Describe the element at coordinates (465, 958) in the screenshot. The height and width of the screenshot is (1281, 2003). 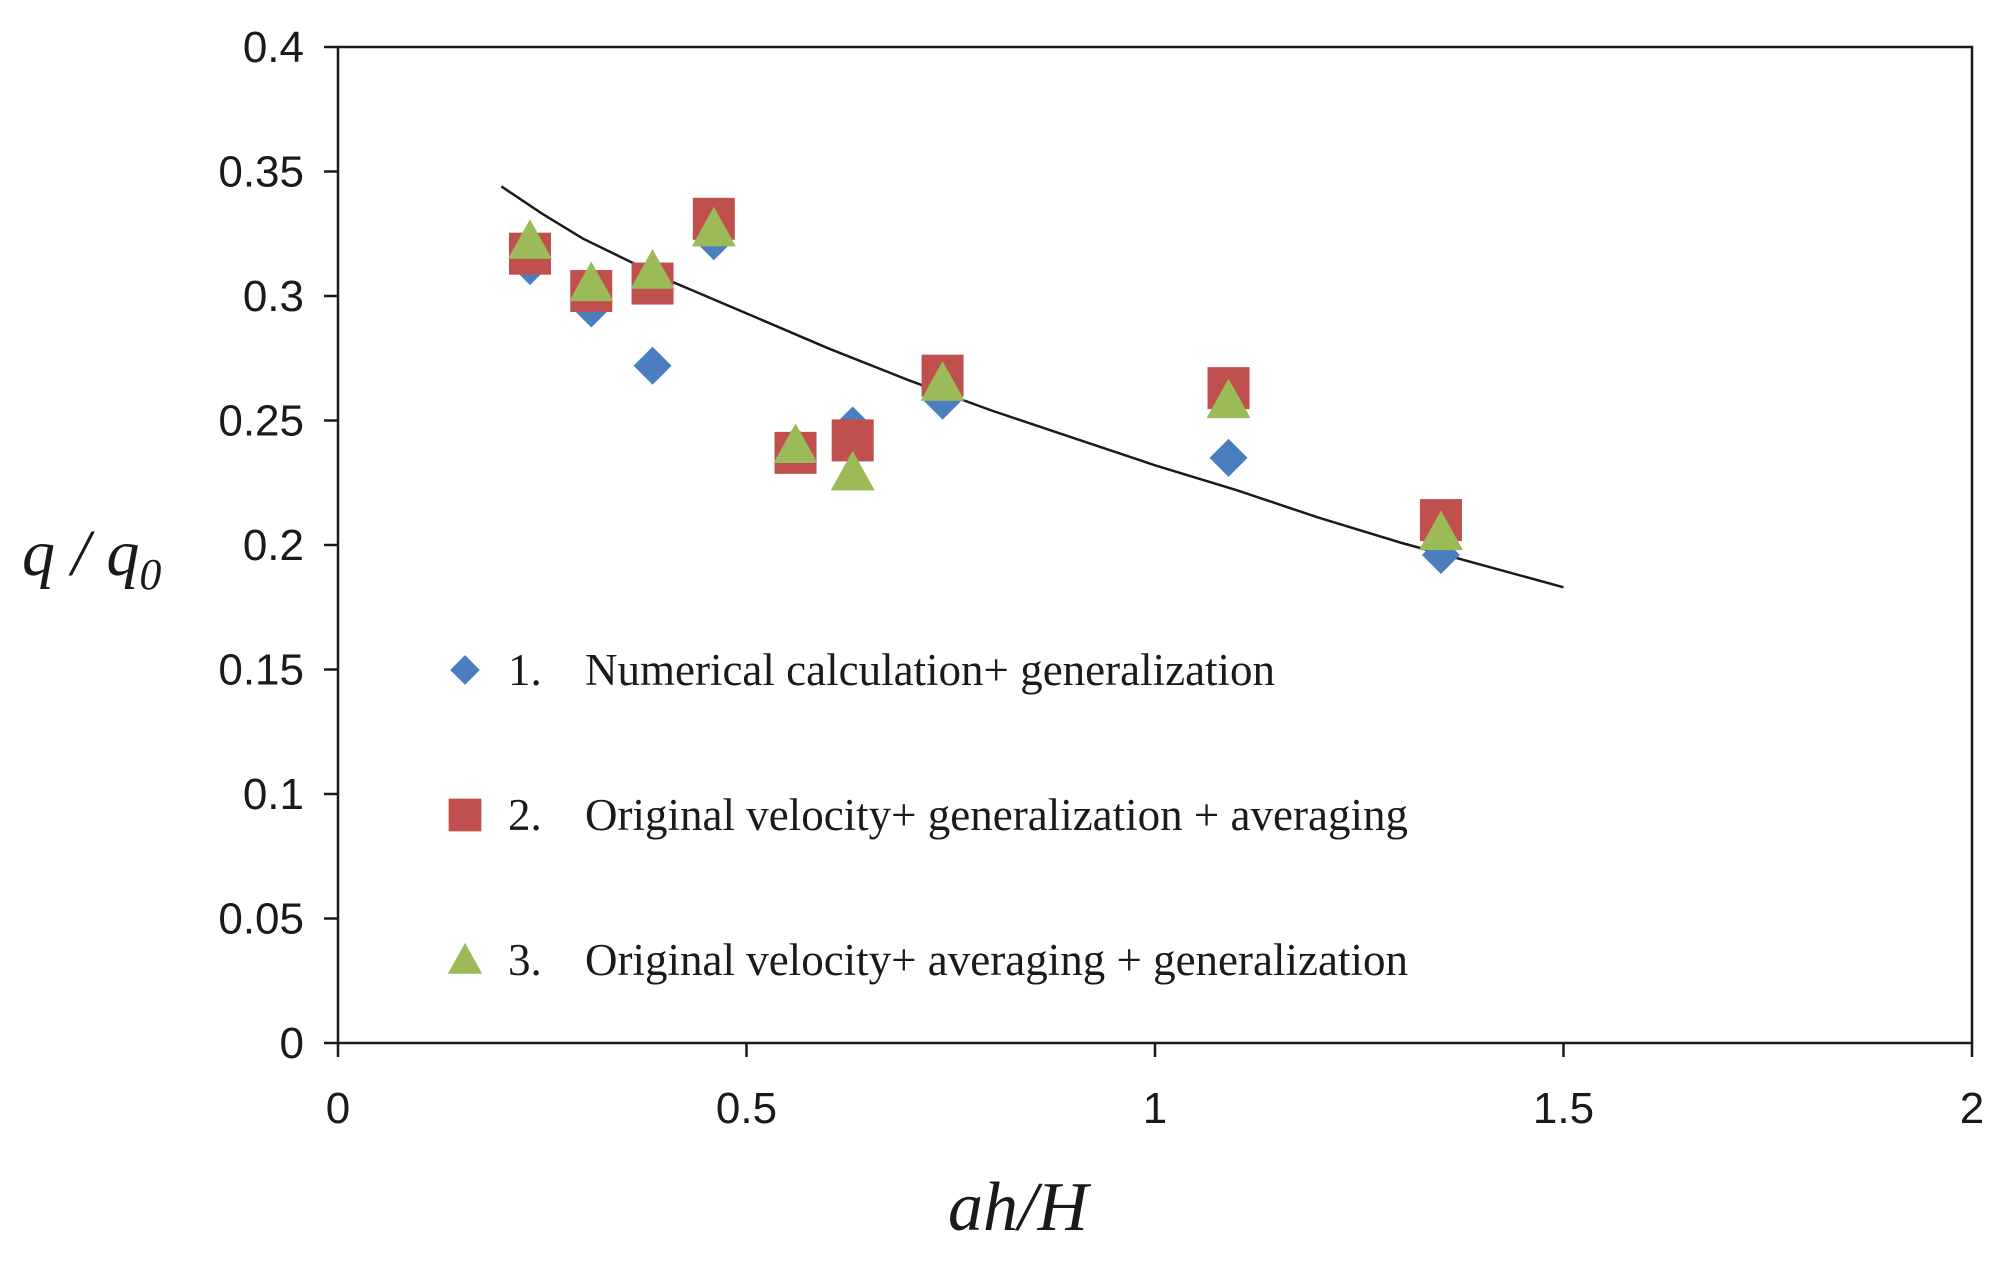
I see `legend-triangle-marker` at that location.